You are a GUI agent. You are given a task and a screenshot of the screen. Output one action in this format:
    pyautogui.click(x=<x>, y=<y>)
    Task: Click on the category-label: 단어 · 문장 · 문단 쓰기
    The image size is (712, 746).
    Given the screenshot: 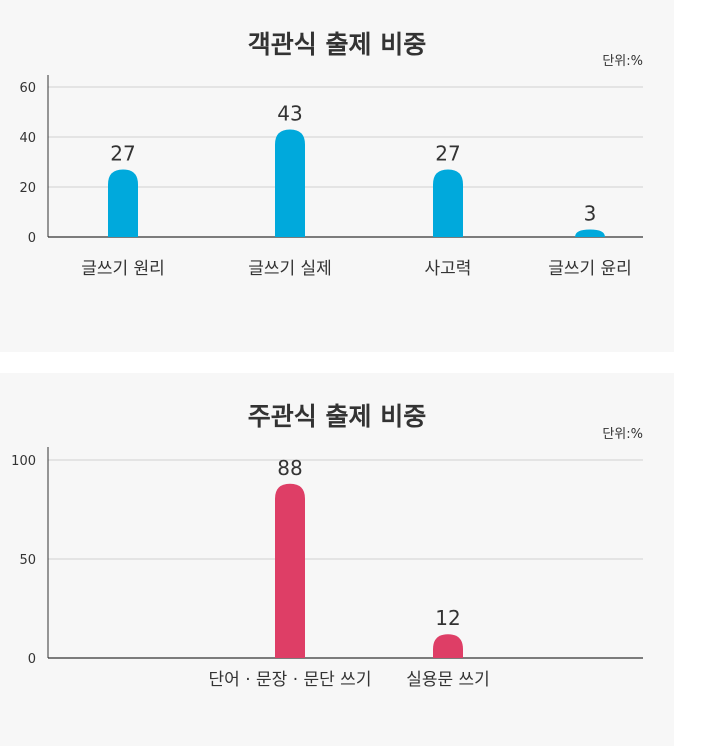 What is the action you would take?
    pyautogui.click(x=290, y=680)
    